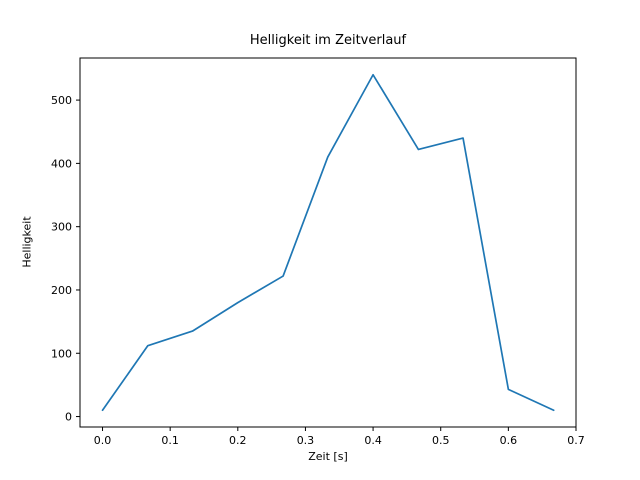 This screenshot has width=640, height=480. What do you see at coordinates (509, 440) in the screenshot?
I see `x-tick-label: 0.6` at bounding box center [509, 440].